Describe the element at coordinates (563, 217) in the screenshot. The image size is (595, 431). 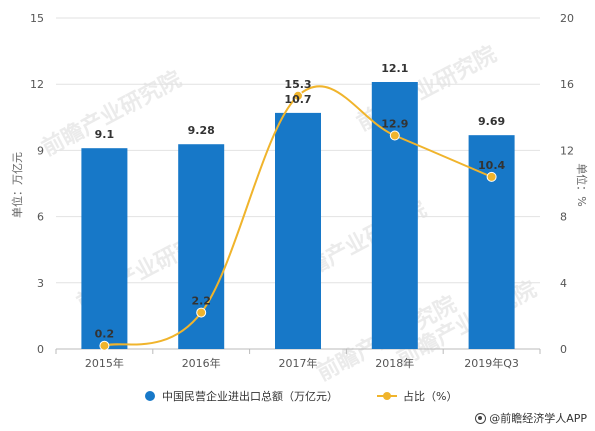
I see `y-right-tick-label: 8` at that location.